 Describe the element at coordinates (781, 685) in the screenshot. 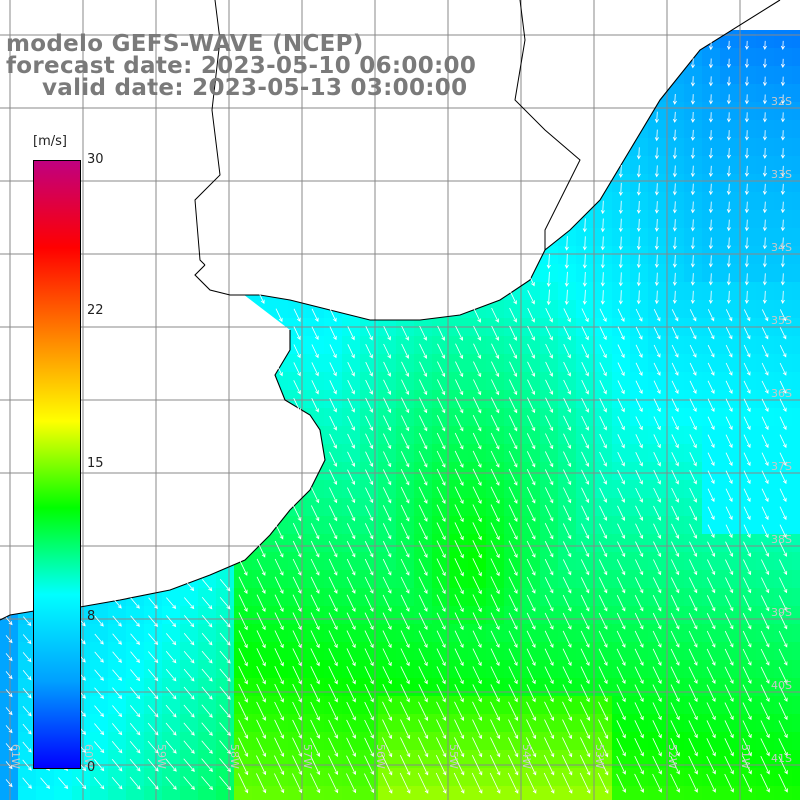

I see `lat-label: 40S` at that location.